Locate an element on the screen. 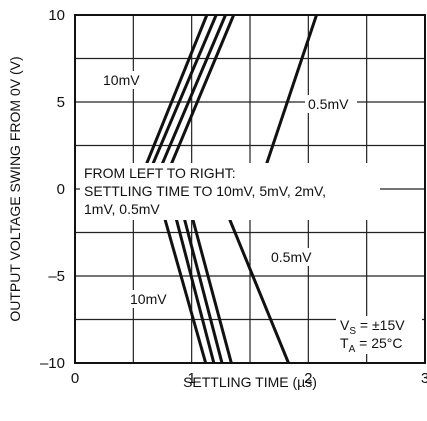  conditions-ta-main: T is located at coordinates (344, 343).